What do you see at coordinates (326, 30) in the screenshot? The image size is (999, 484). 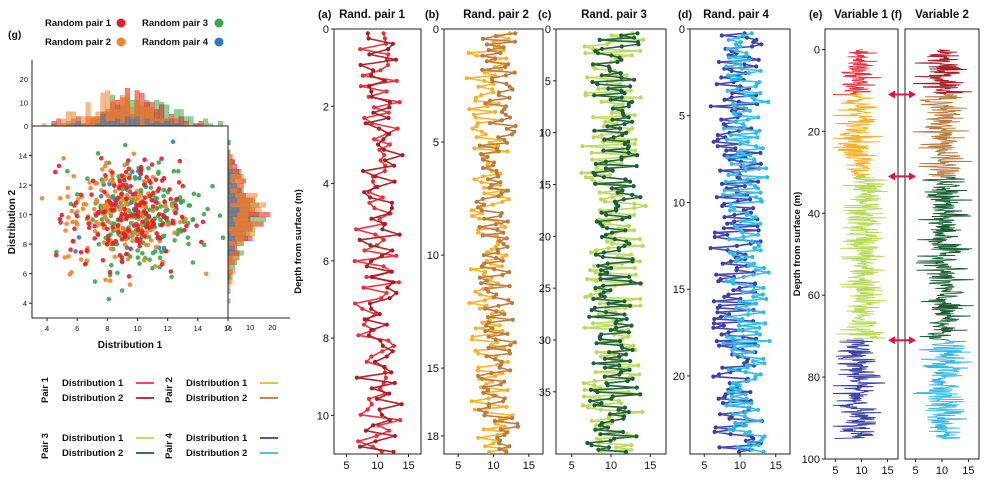 I see `y-tick-label: 0` at bounding box center [326, 30].